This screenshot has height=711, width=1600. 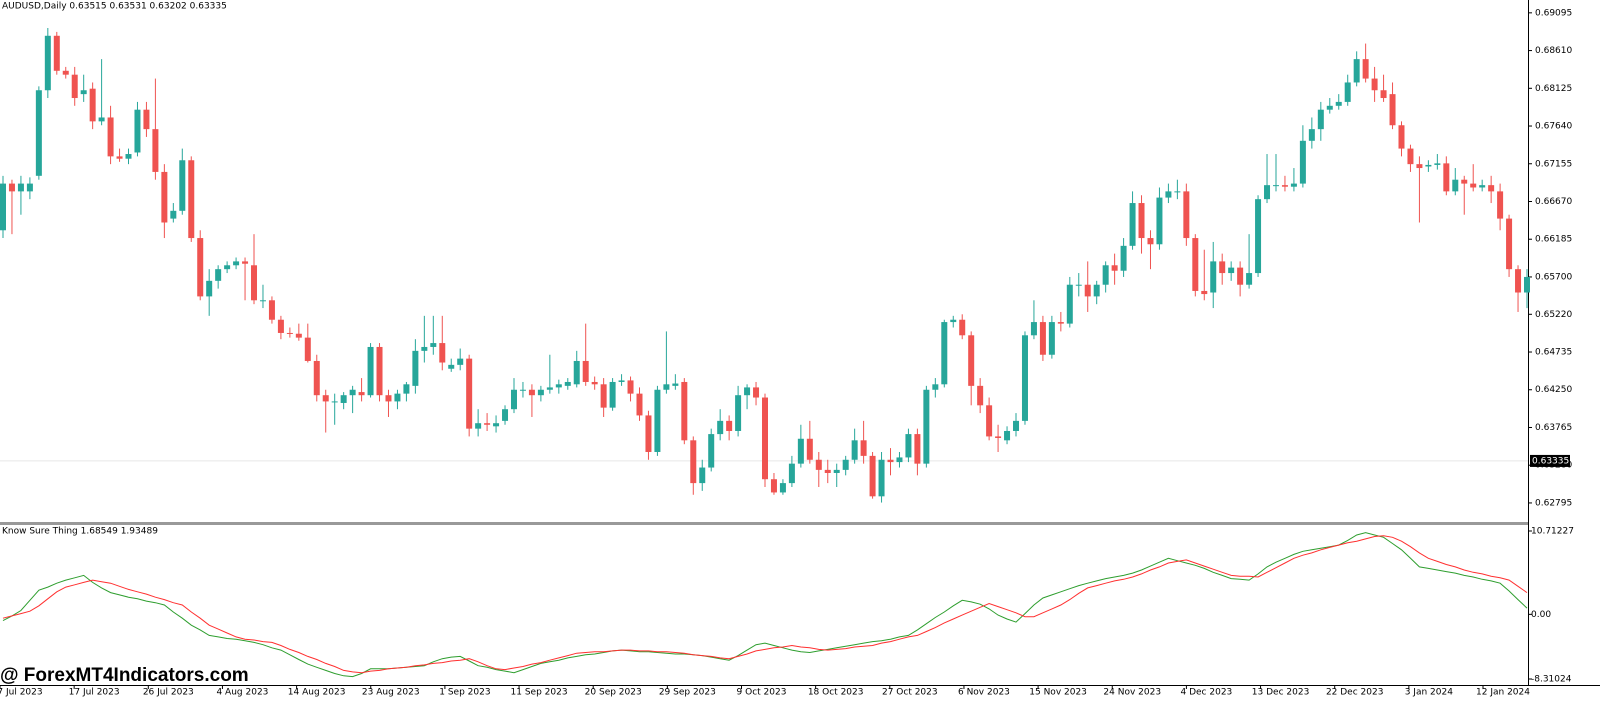 I want to click on bid-label: 0.63335, so click(x=1550, y=461).